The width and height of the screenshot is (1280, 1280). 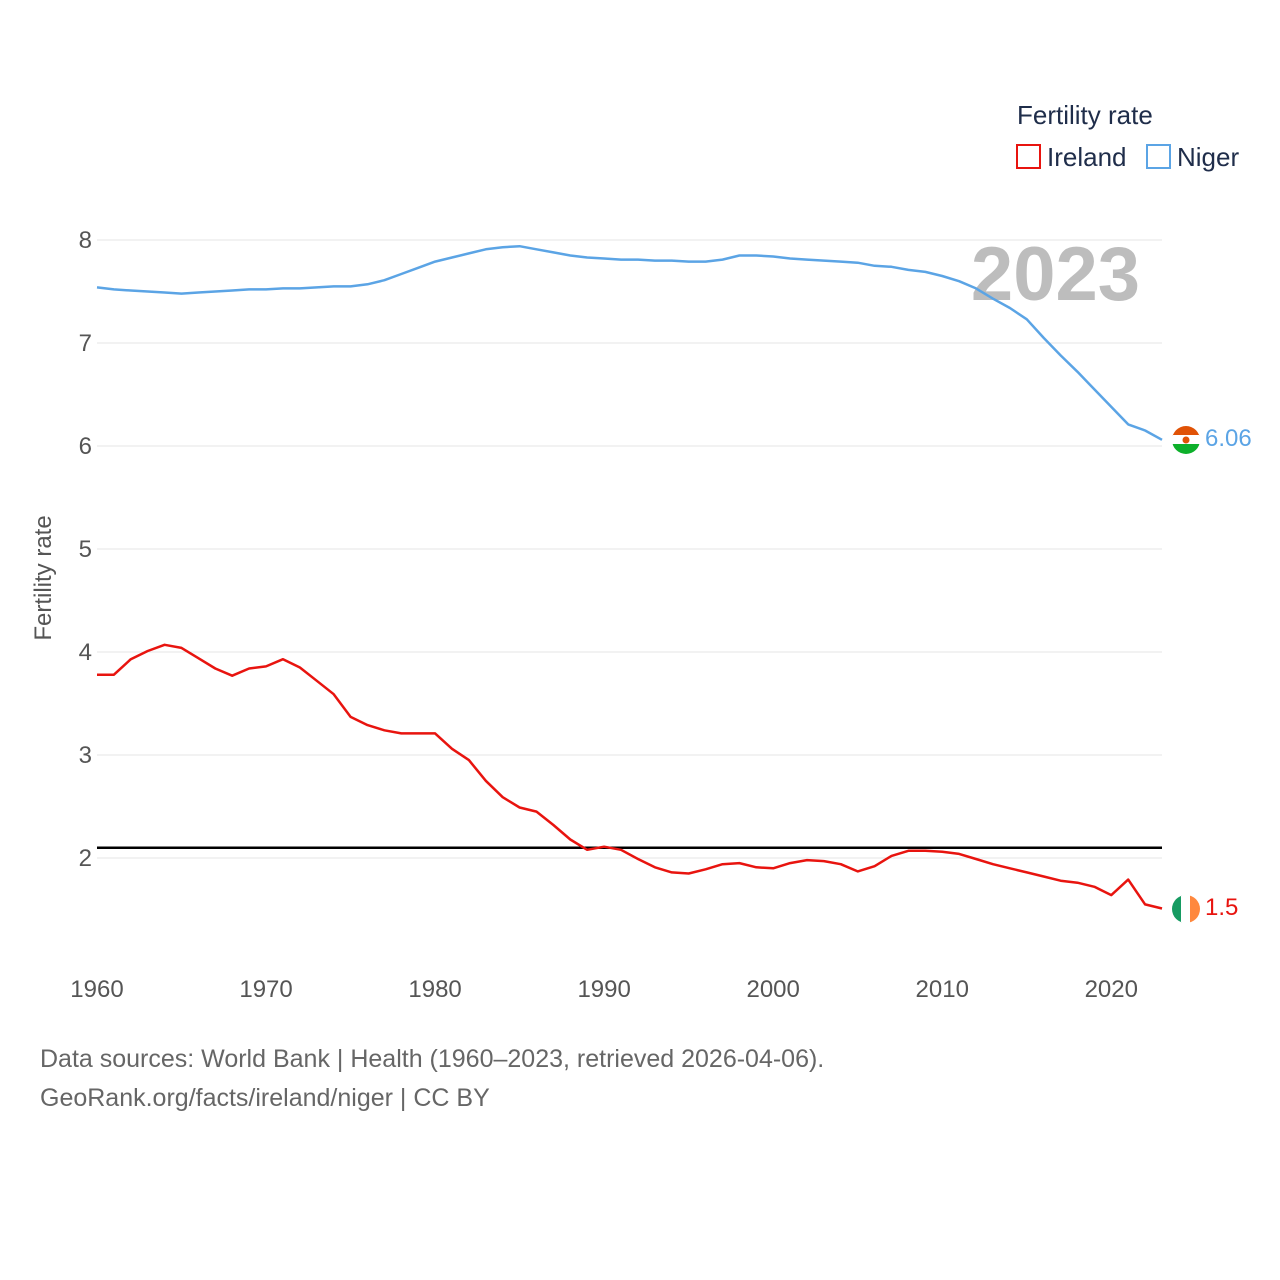 I want to click on niger-end-value: 6.06, so click(x=1228, y=438).